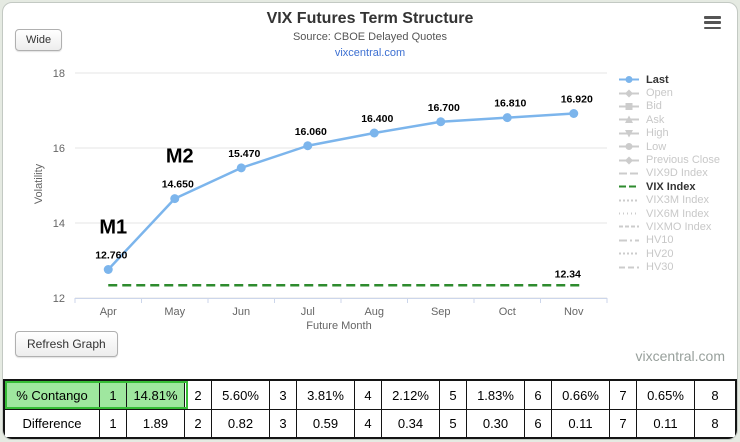 This screenshot has height=442, width=740. What do you see at coordinates (671, 186) in the screenshot?
I see `legend-label: VIX Index` at bounding box center [671, 186].